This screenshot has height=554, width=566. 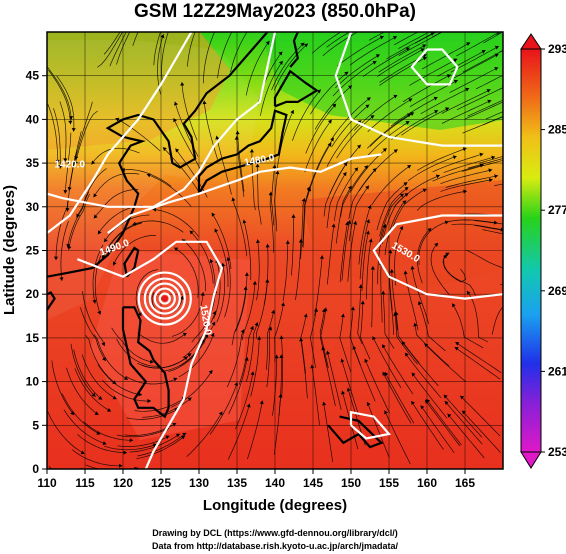 I want to click on x-tick-label: 160, so click(x=427, y=483).